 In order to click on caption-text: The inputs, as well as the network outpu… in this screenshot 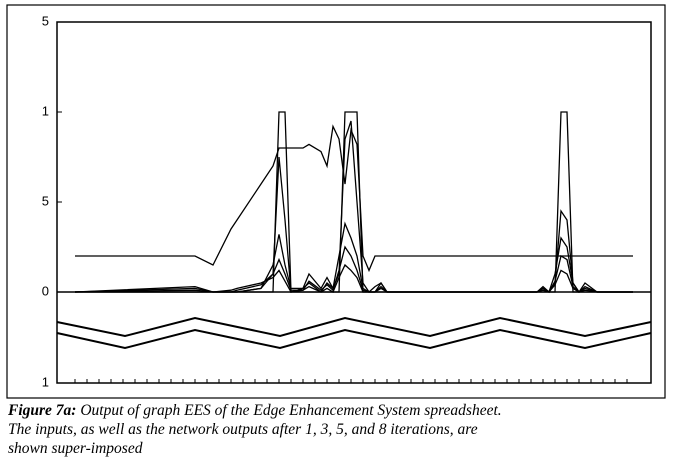, I will do `click(243, 429)`.